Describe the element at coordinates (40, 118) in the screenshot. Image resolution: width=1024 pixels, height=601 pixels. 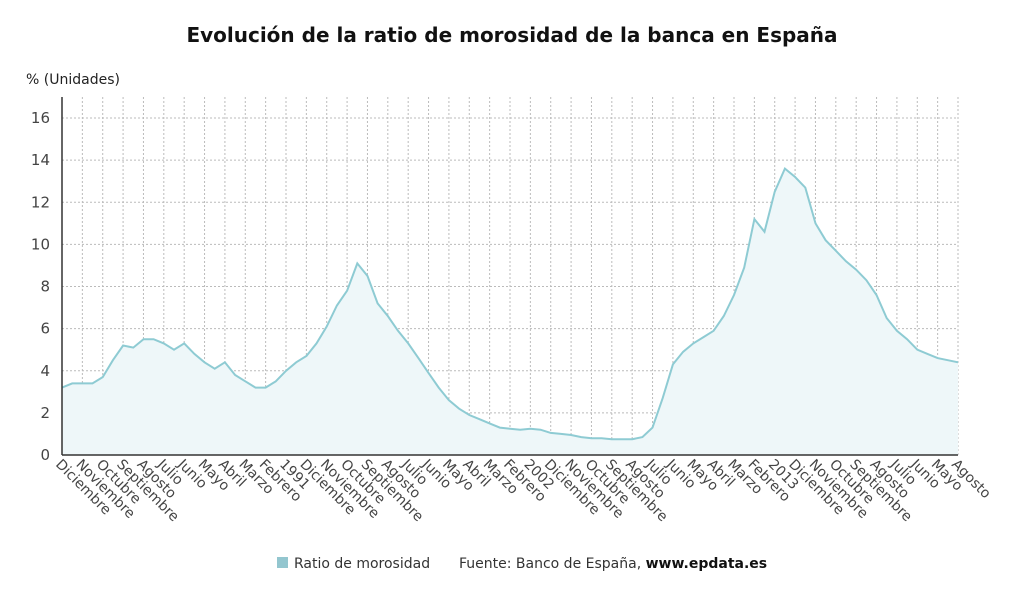
I see `y-tick-label: 16` at that location.